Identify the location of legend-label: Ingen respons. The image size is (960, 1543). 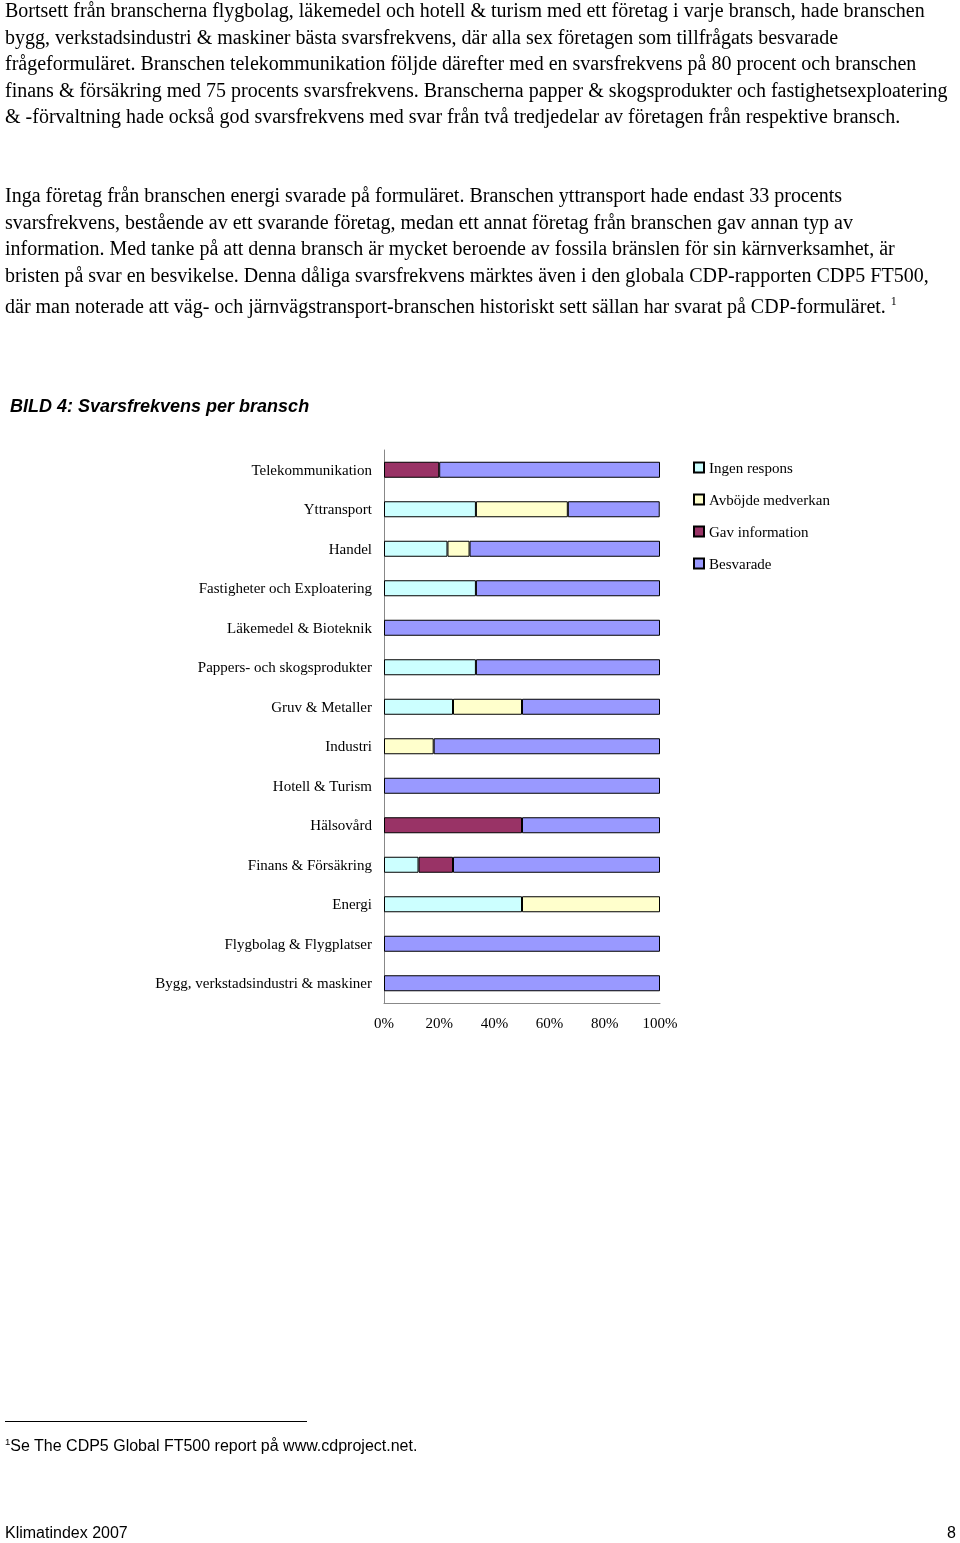
(751, 467).